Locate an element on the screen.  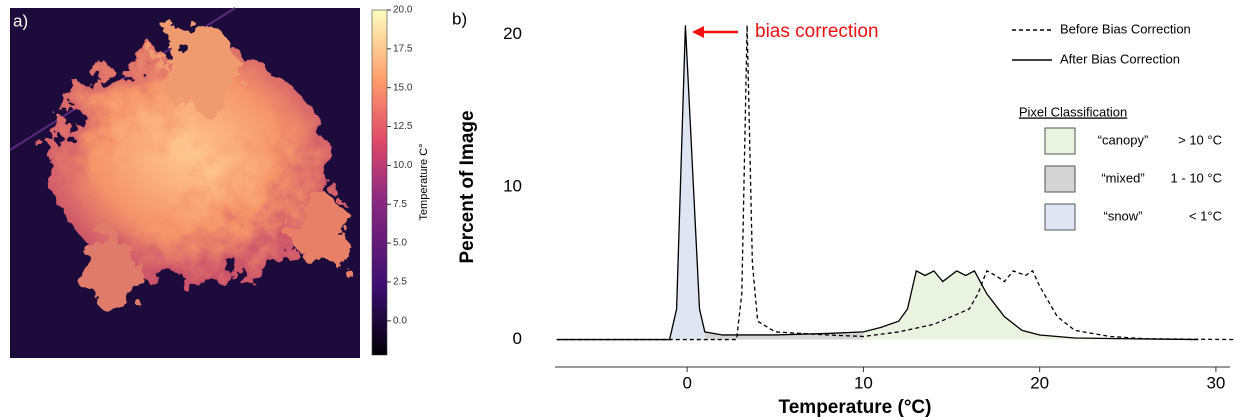
colorbar-tick-label: 15.0 is located at coordinates (403, 87).